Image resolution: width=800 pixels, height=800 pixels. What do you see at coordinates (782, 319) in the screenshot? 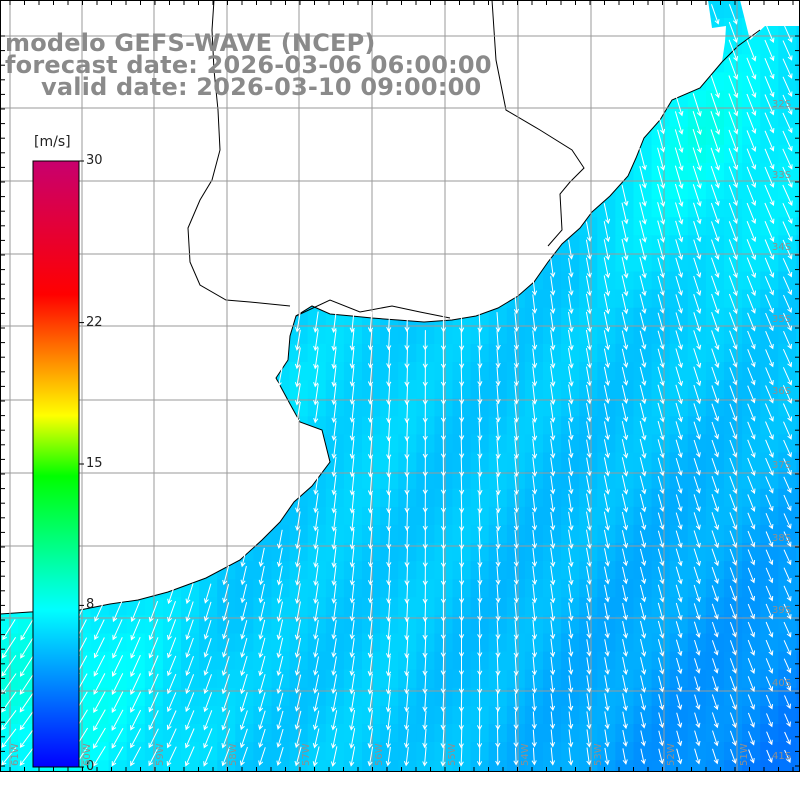
I see `latitude-label: 35S` at bounding box center [782, 319].